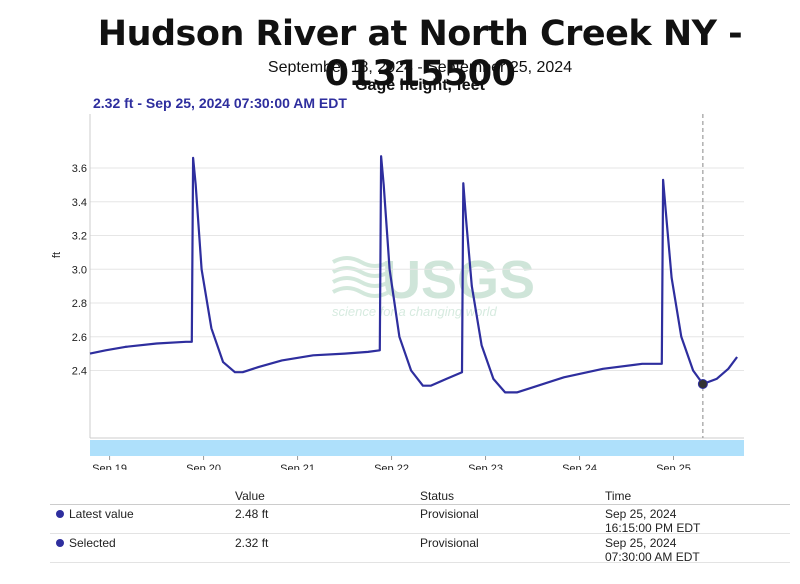  Describe the element at coordinates (79, 203) in the screenshot. I see `y-tick-label: 3.4` at that location.